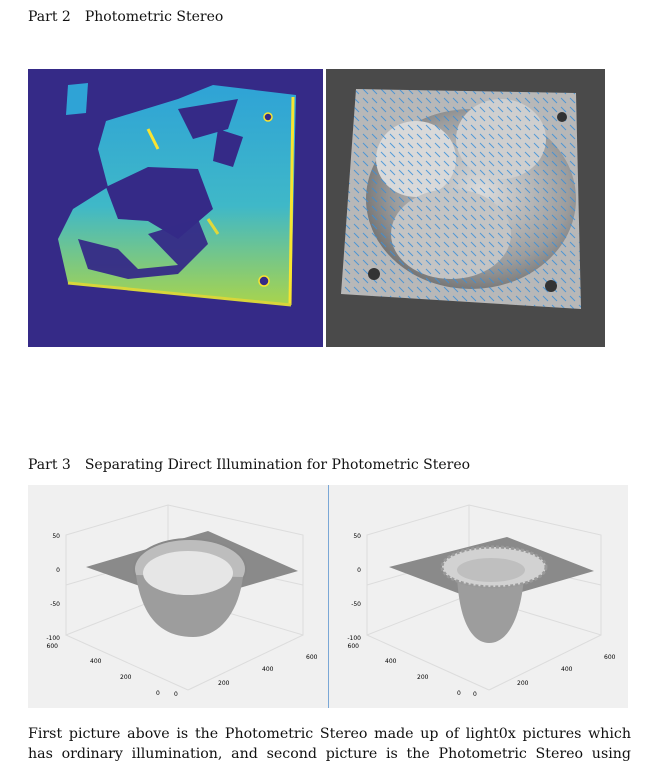 This screenshot has height=776, width=653. I want to click on figure-divider, so click(328, 596).